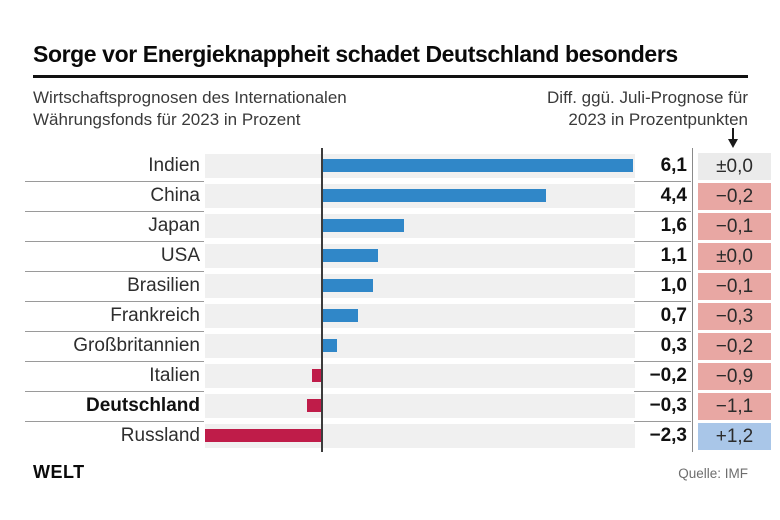 This screenshot has width=780, height=520. What do you see at coordinates (673, 285) in the screenshot?
I see `value-label: 1,0` at bounding box center [673, 285].